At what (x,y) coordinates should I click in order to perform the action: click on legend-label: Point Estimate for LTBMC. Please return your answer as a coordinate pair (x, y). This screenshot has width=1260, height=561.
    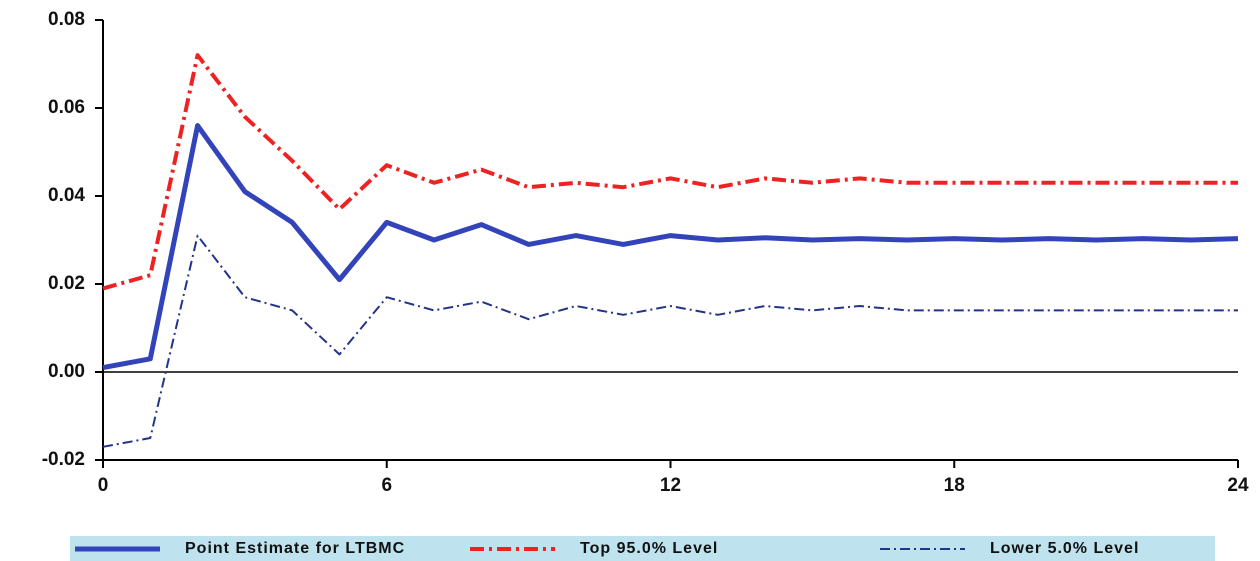
    Looking at the image, I should click on (295, 548).